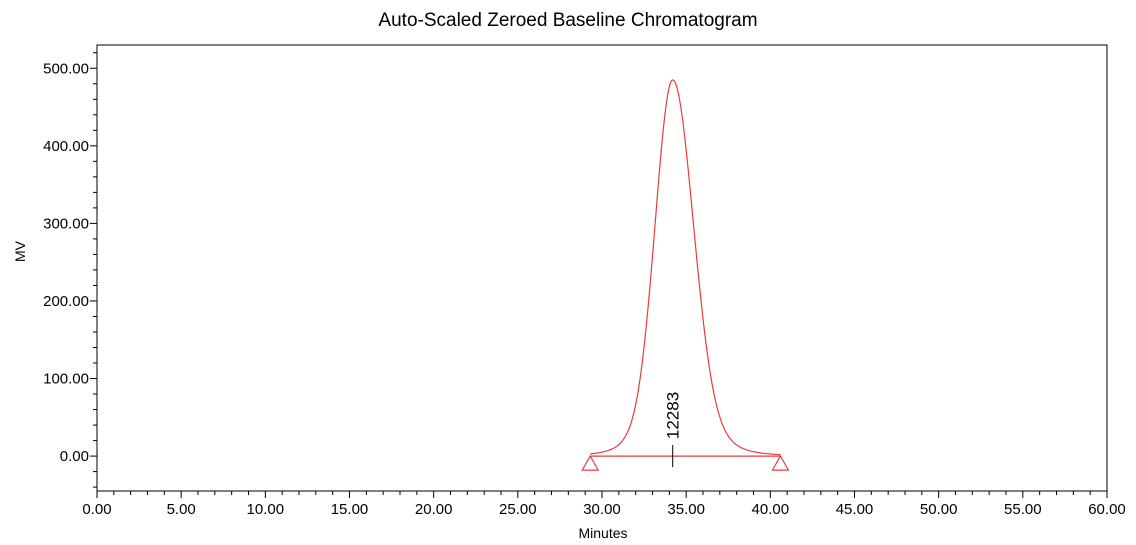  I want to click on x-tick-label: 35.00, so click(686, 509).